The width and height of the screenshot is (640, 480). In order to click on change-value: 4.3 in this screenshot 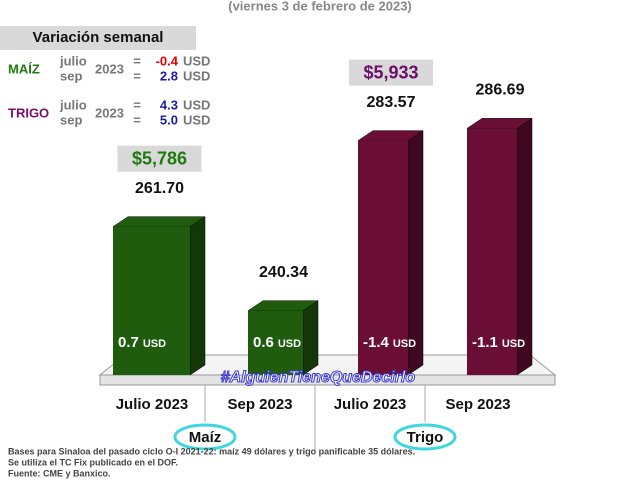, I will do `click(169, 104)`.